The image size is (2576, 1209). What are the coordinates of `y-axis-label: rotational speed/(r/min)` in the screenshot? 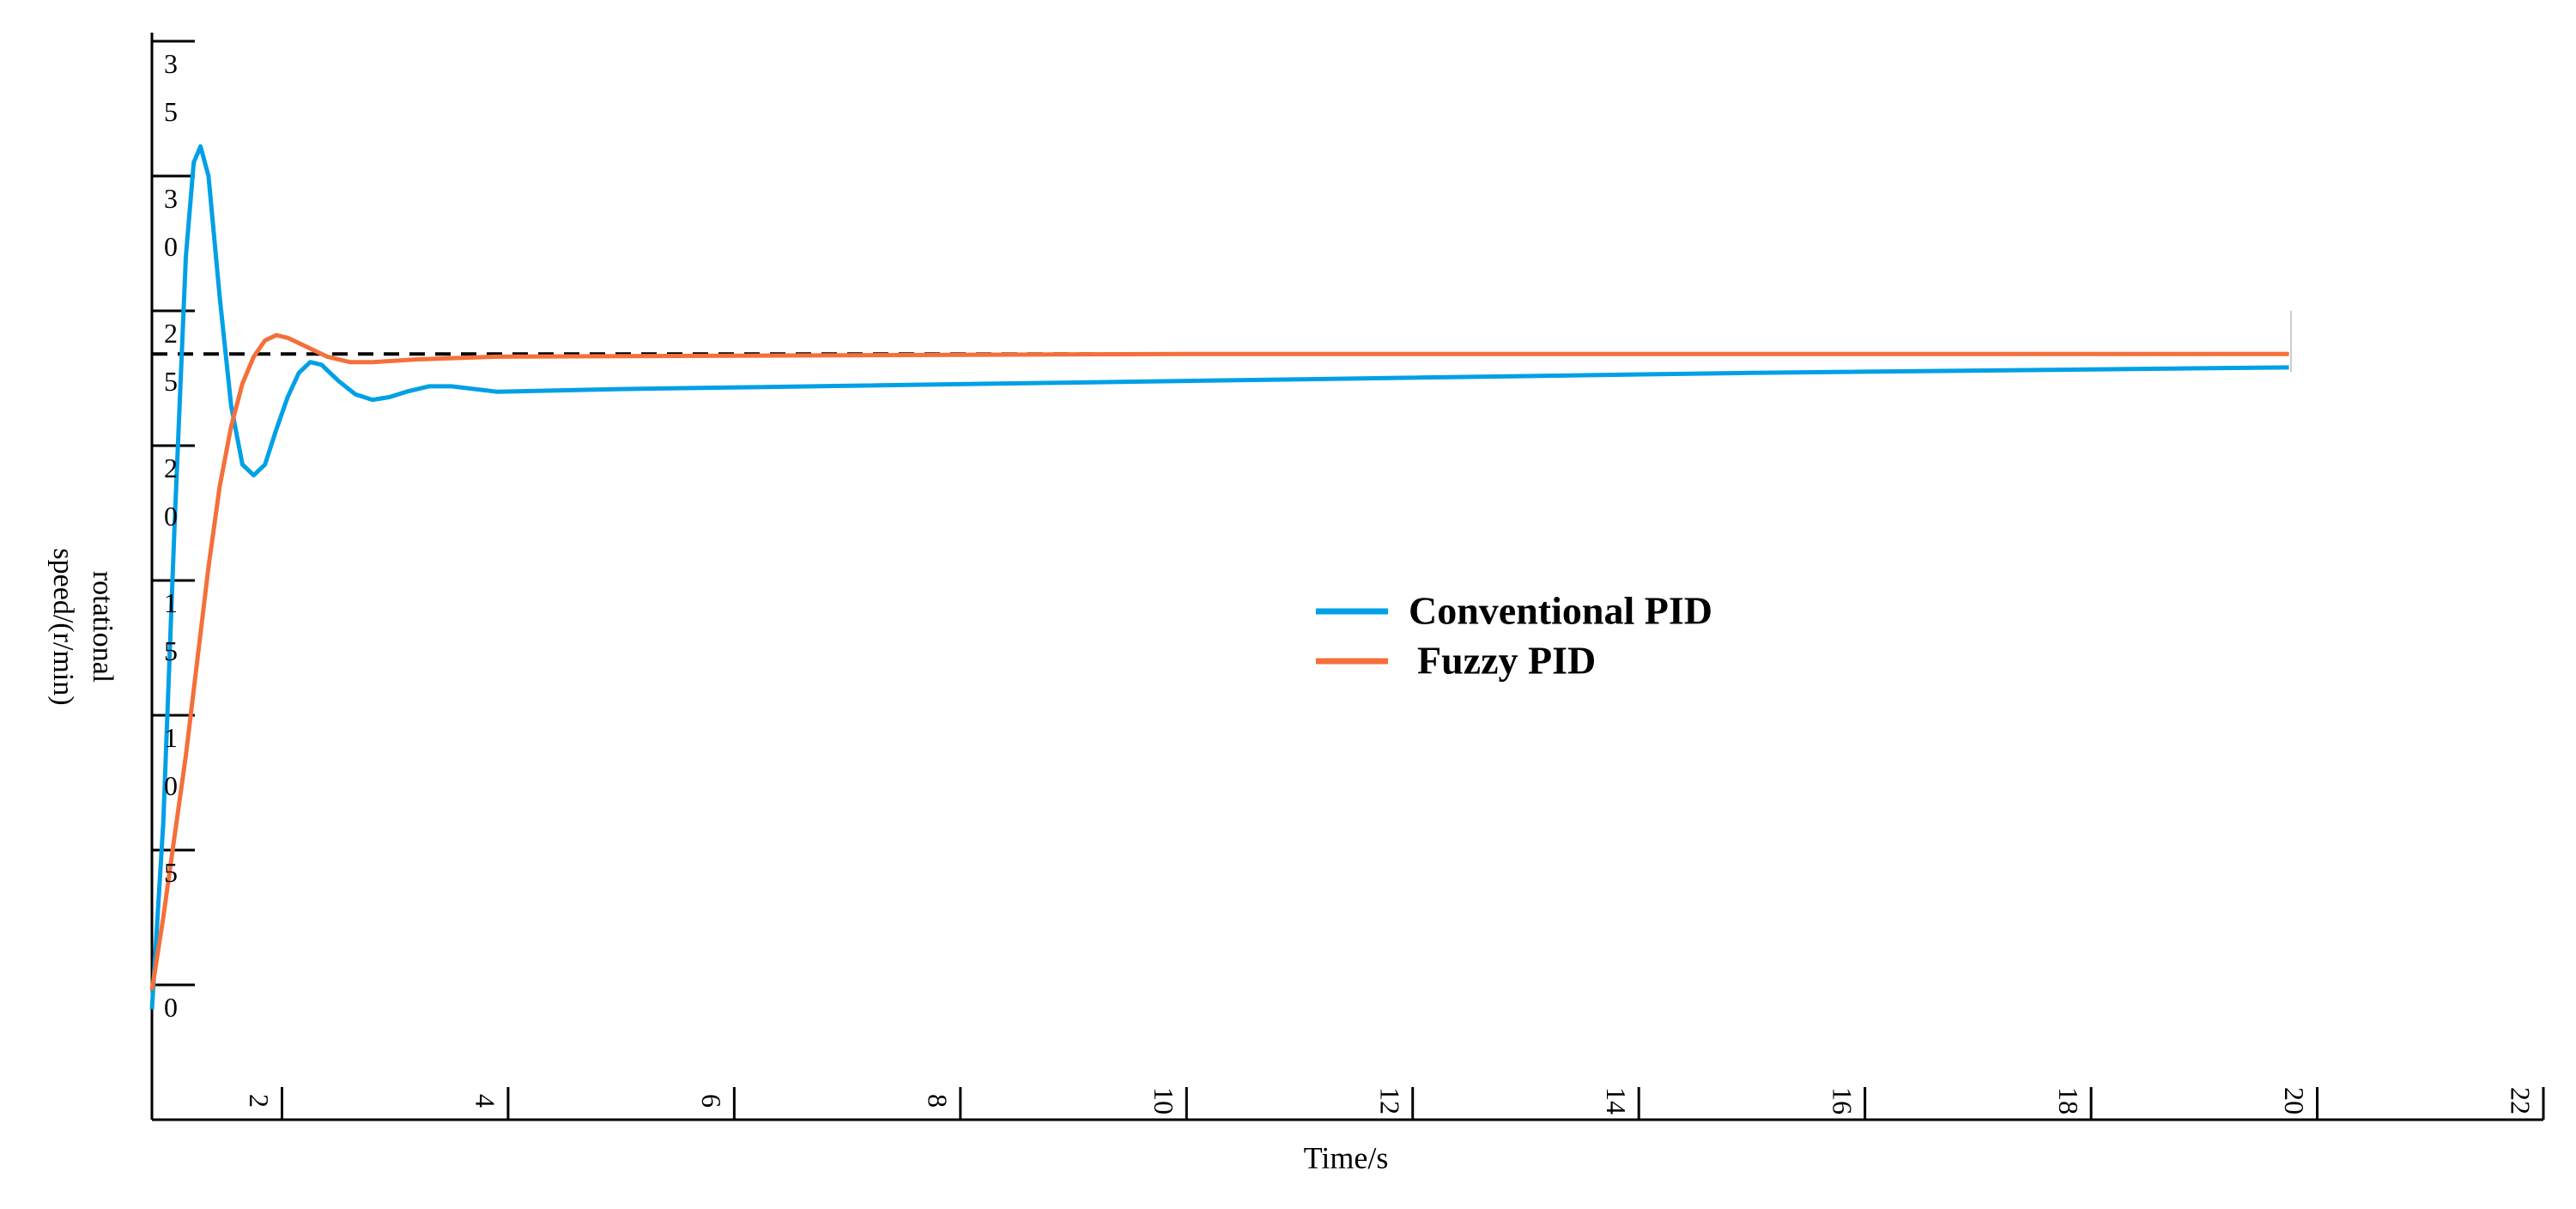 It's located at (82, 627).